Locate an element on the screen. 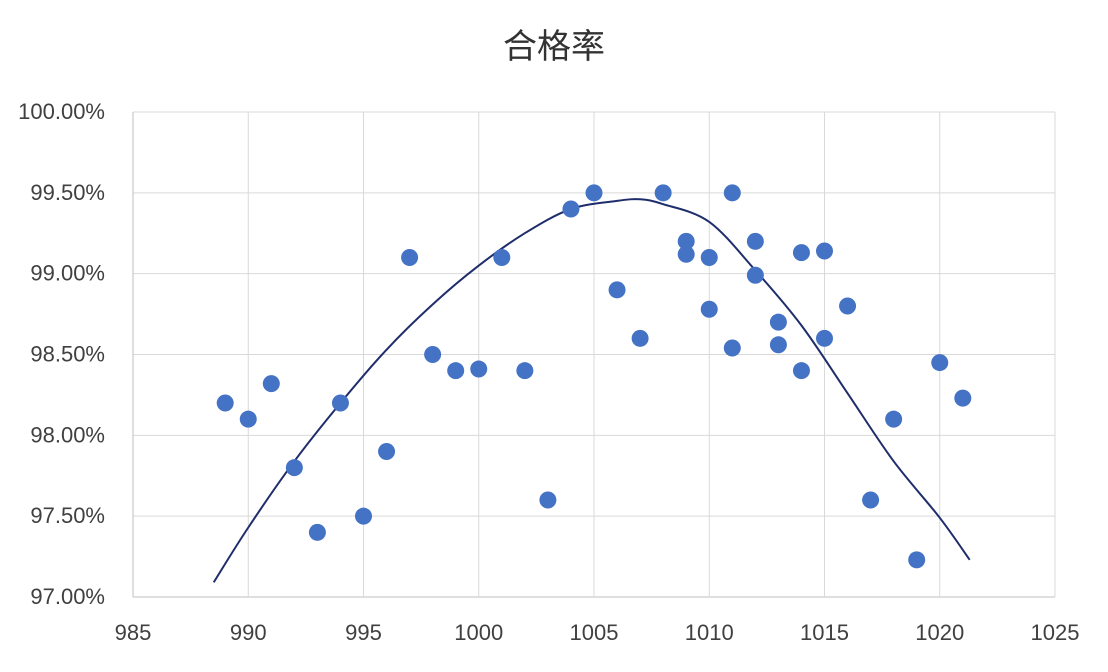 Image resolution: width=1108 pixels, height=672 pixels. x-tick-label: 1020 is located at coordinates (939, 632).